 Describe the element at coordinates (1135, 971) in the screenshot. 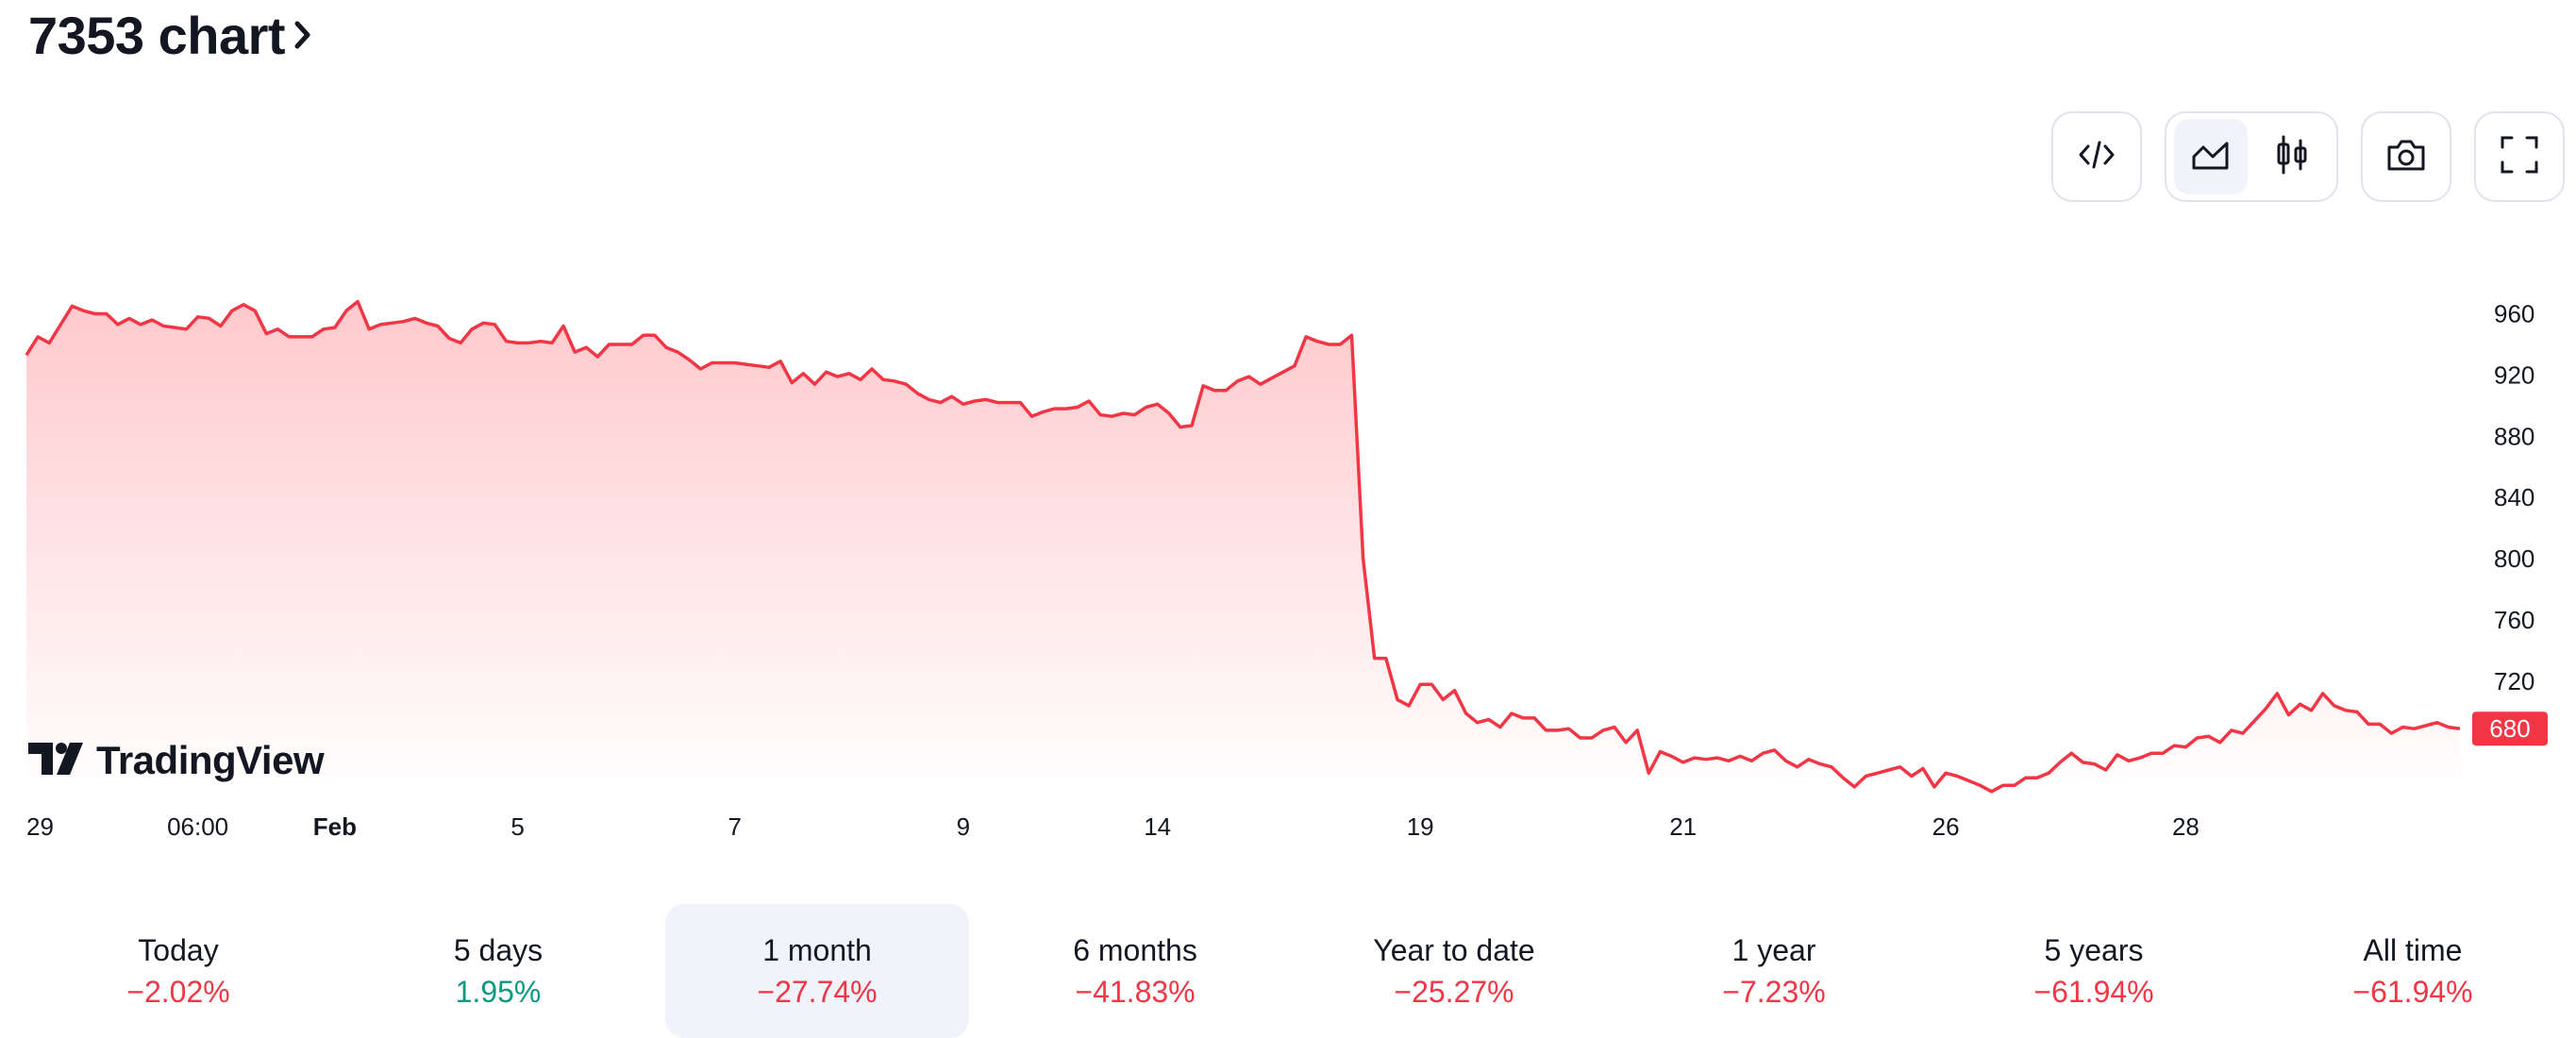

I see `period-tab: 6 months −41.83%` at that location.